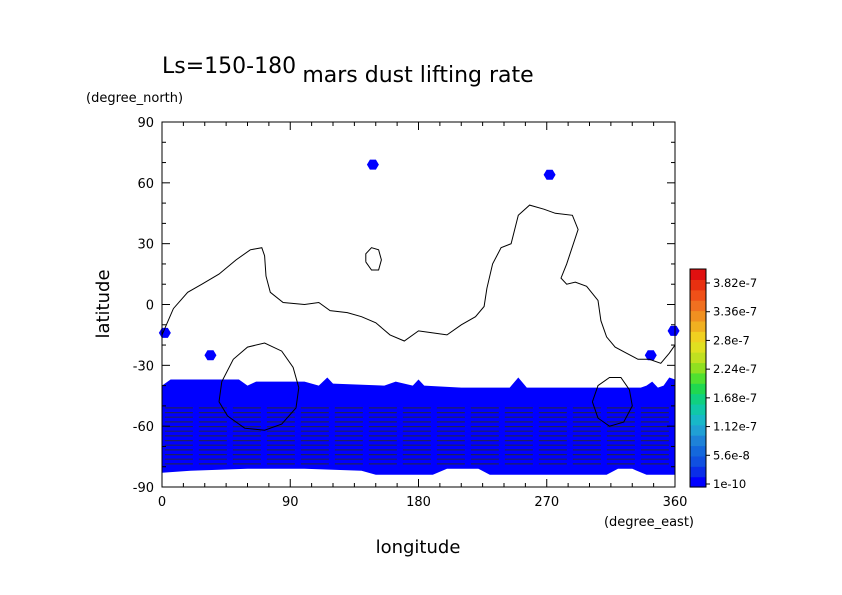 This screenshot has width=842, height=595. Describe the element at coordinates (418, 547) in the screenshot. I see `x-axis-label: longitude` at that location.